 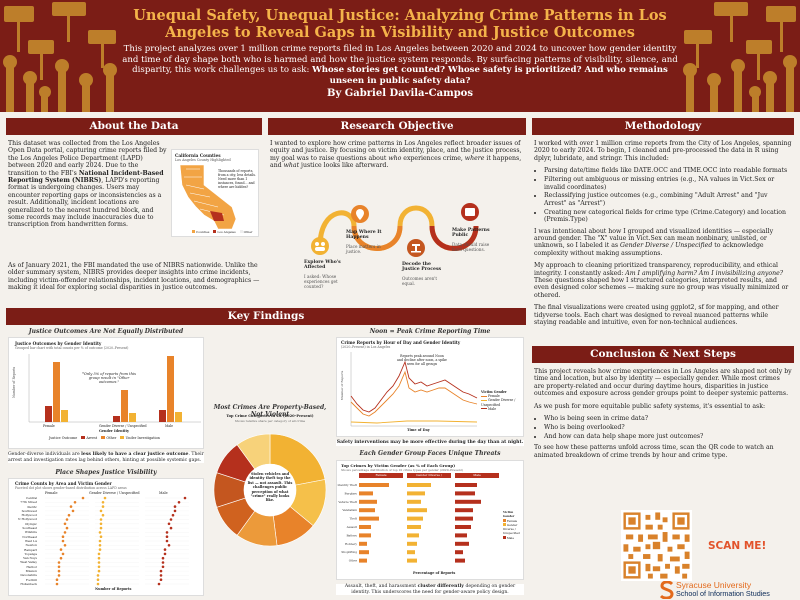 I want to click on category-label: Other, so click(x=353, y=561).